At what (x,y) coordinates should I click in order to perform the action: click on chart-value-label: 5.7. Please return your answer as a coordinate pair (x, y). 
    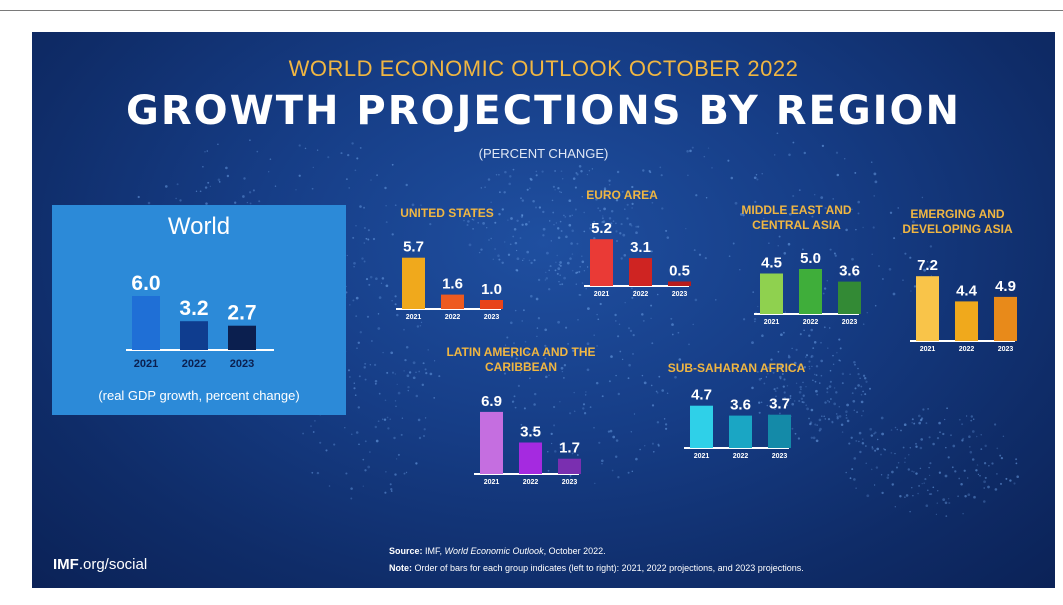
    Looking at the image, I should click on (413, 247).